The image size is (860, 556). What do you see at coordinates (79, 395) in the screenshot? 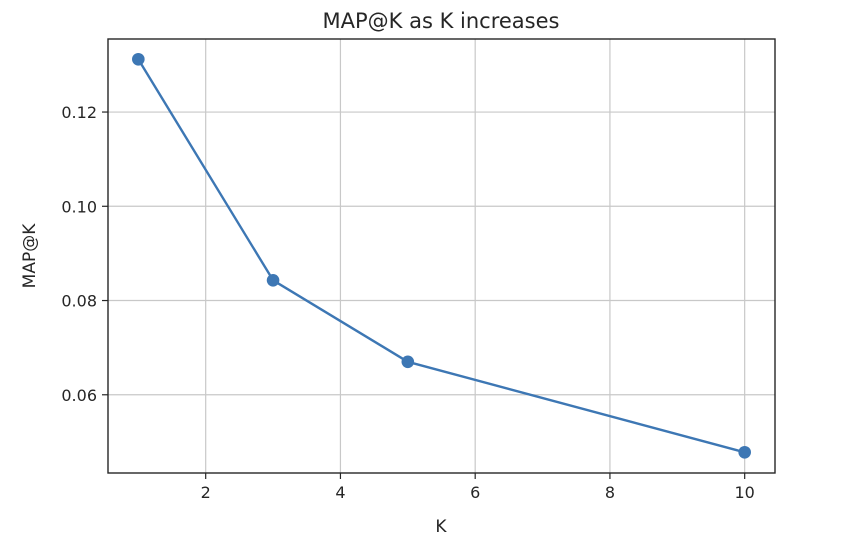
I see `y-tick-label: 0.06` at bounding box center [79, 395].